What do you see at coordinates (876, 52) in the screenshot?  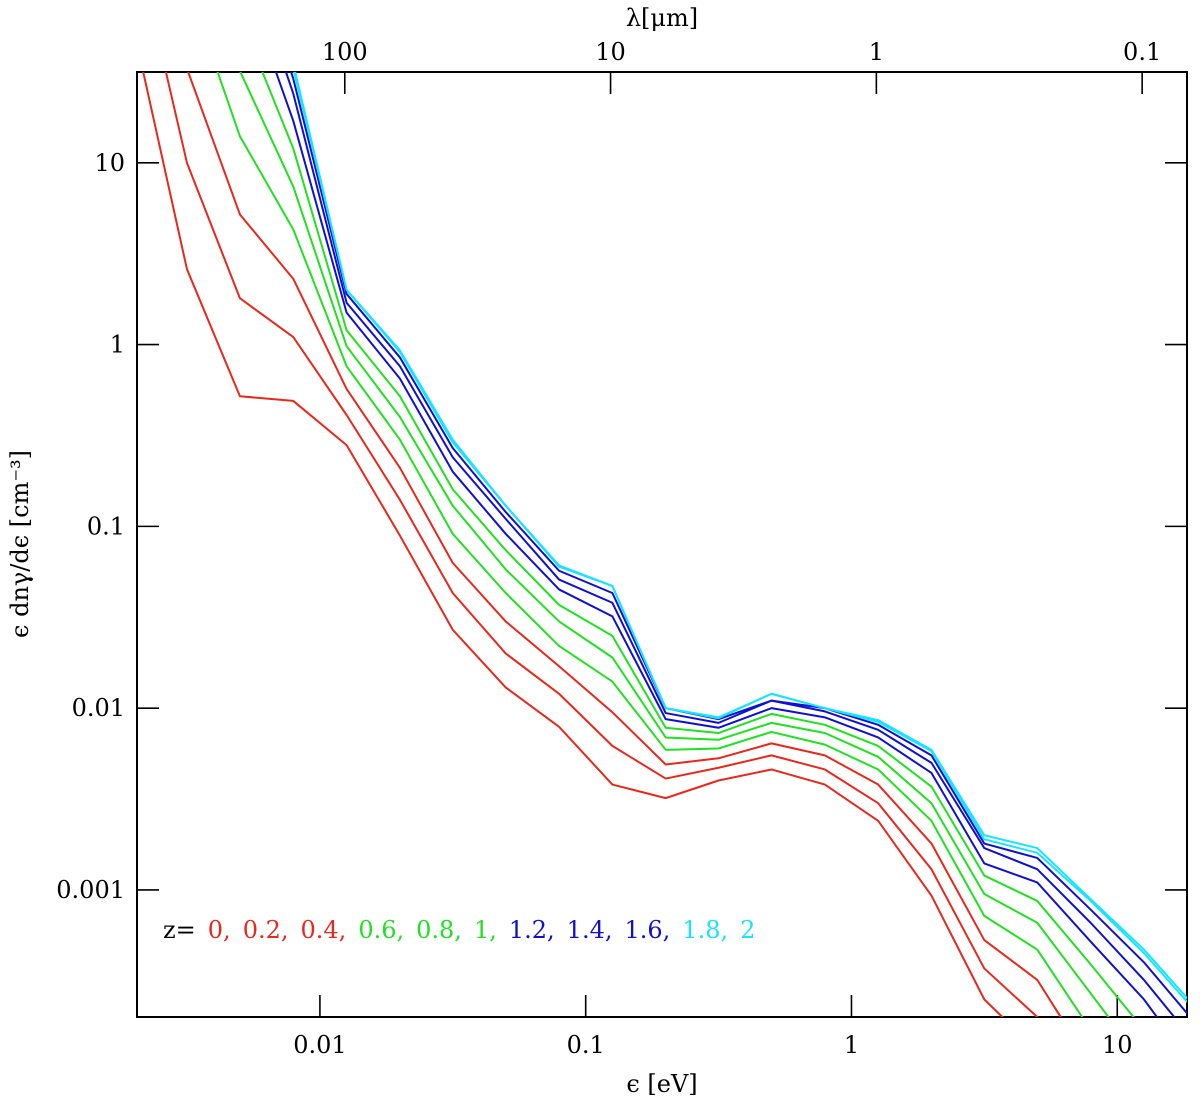 I see `x2-tick-label: 1` at bounding box center [876, 52].